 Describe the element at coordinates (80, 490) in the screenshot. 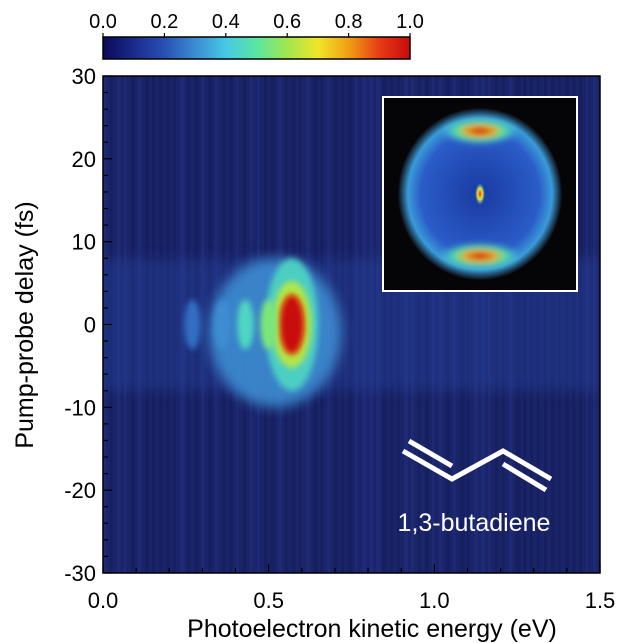

I see `y-tick-label: -20` at that location.